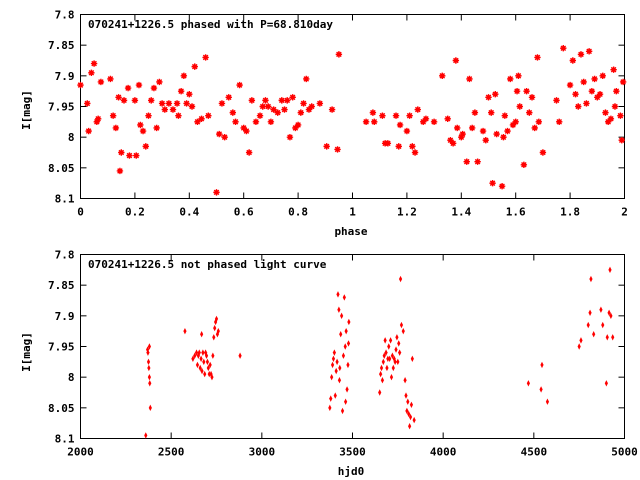 The width and height of the screenshot is (640, 480). What do you see at coordinates (624, 452) in the screenshot?
I see `x-tick-label: 5000` at bounding box center [624, 452].